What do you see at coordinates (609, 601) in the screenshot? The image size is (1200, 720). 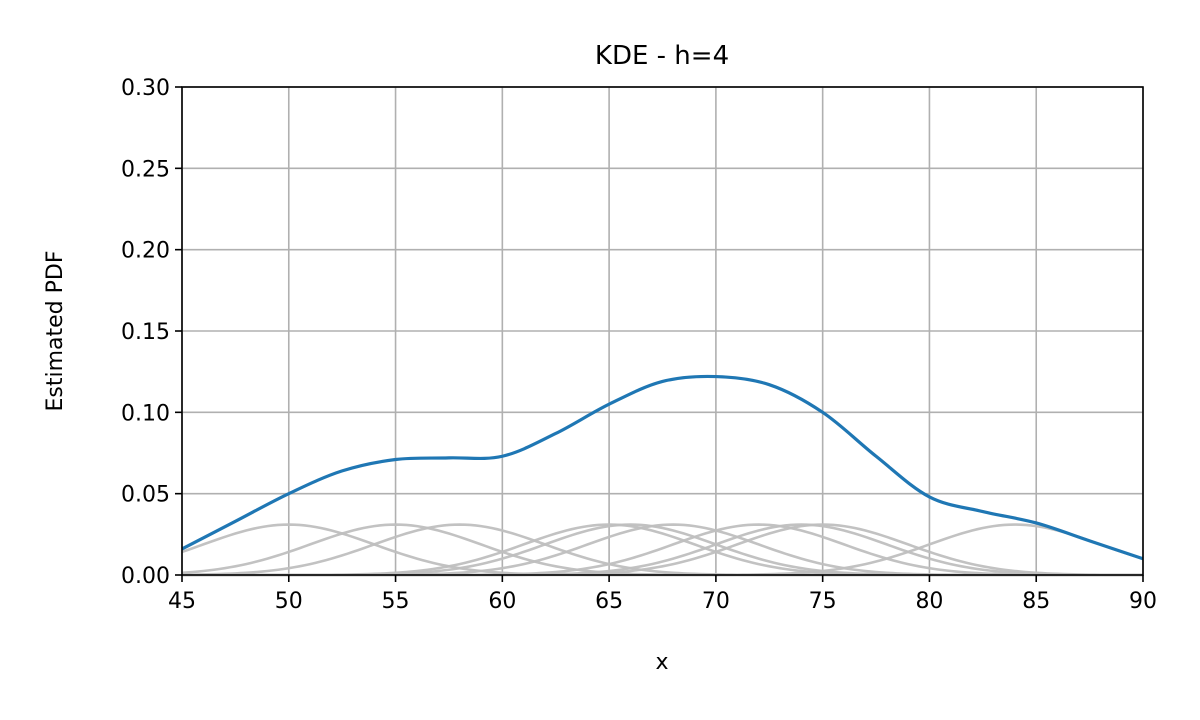 I see `x-tick-label: 65` at bounding box center [609, 601].